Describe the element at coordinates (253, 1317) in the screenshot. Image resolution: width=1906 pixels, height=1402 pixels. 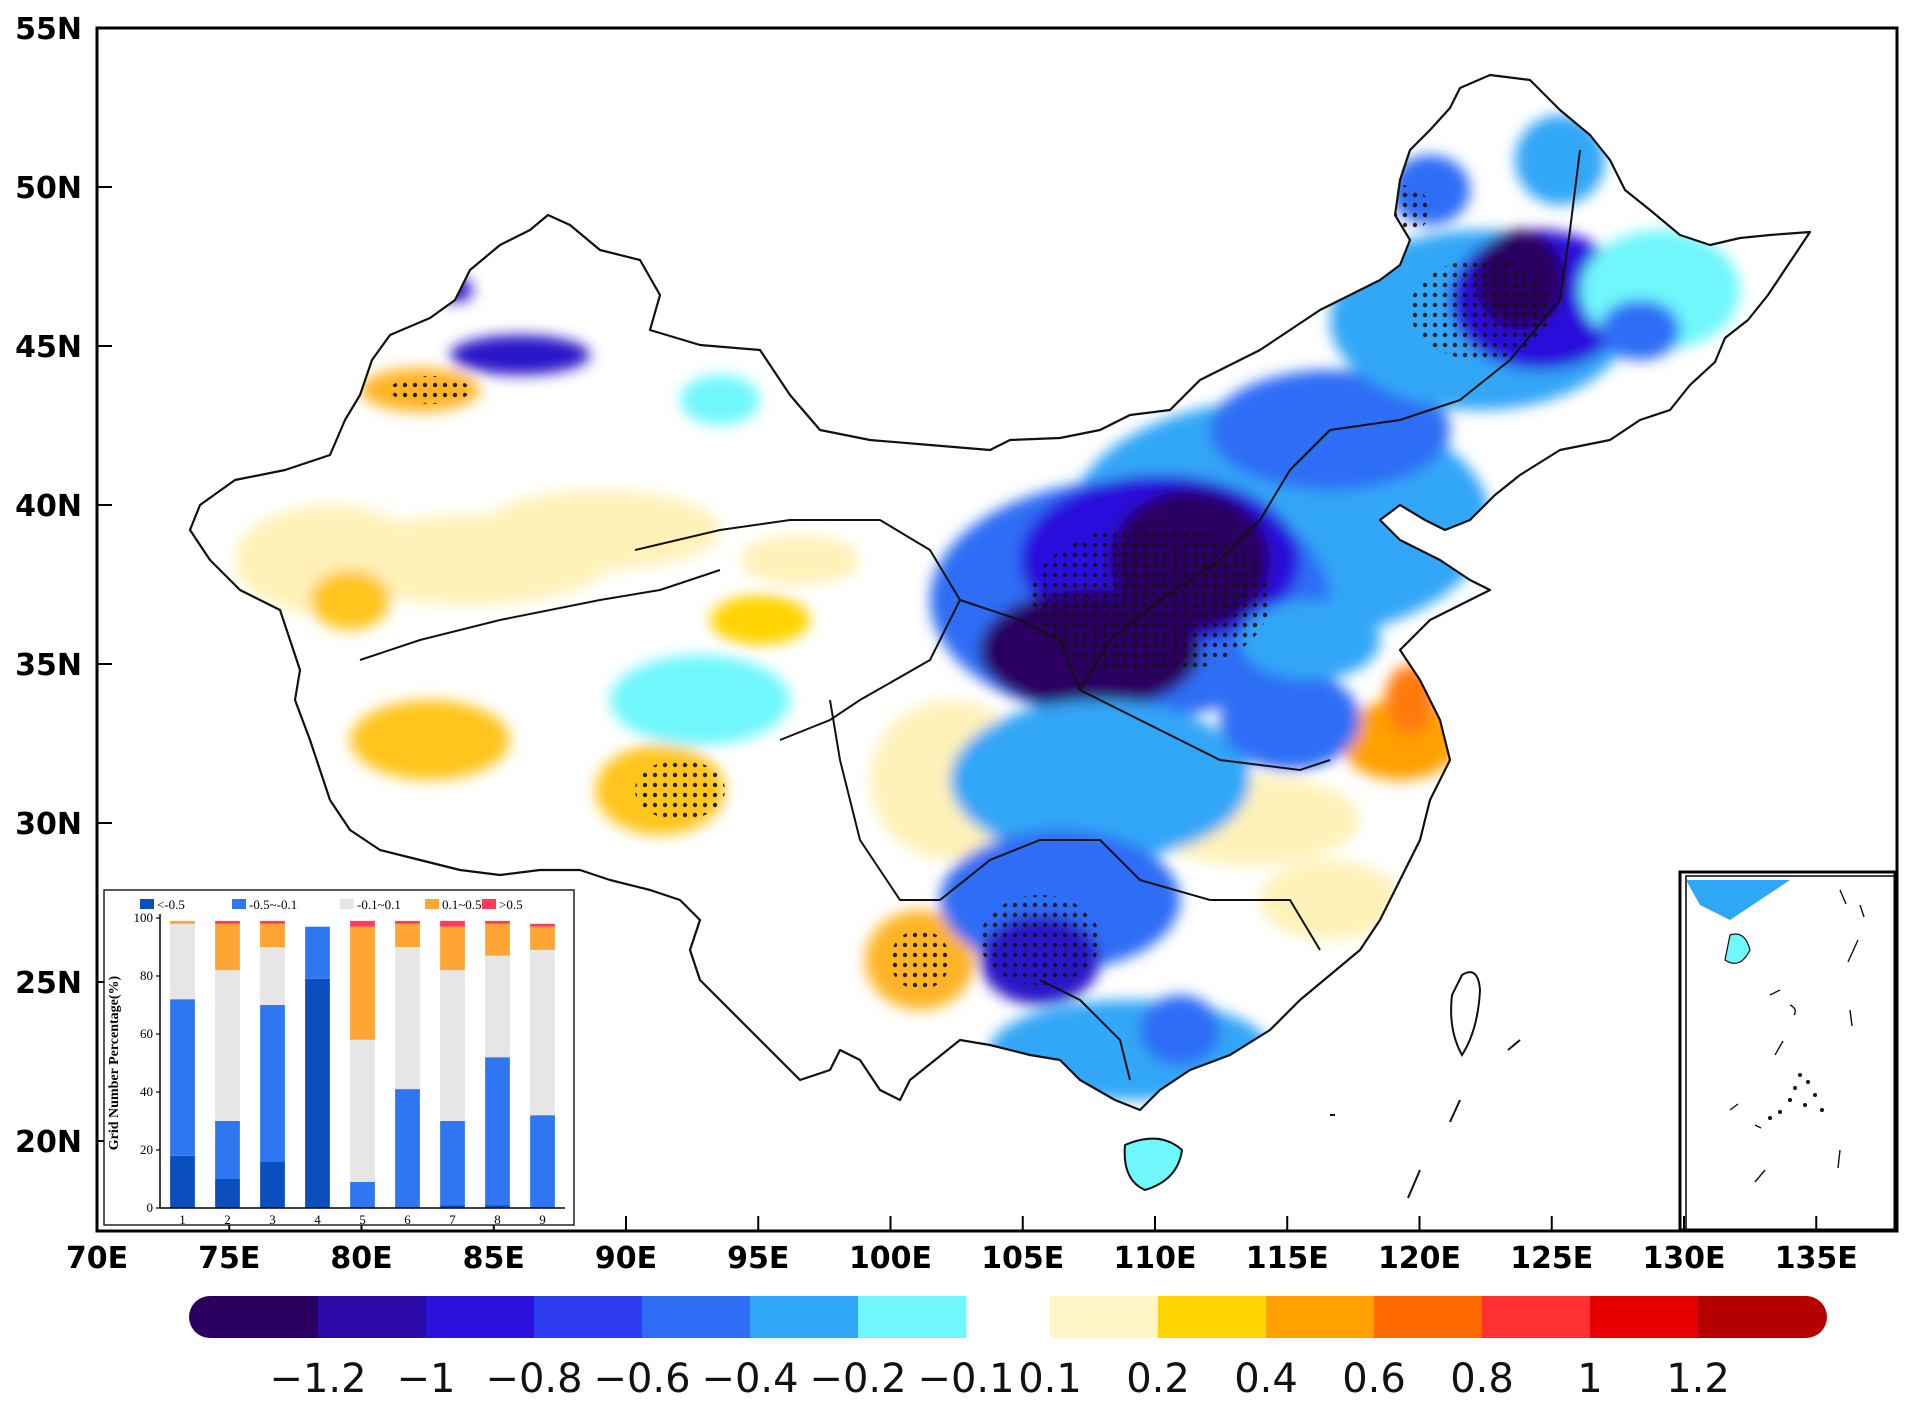
I see `colorbar-cap-left` at that location.